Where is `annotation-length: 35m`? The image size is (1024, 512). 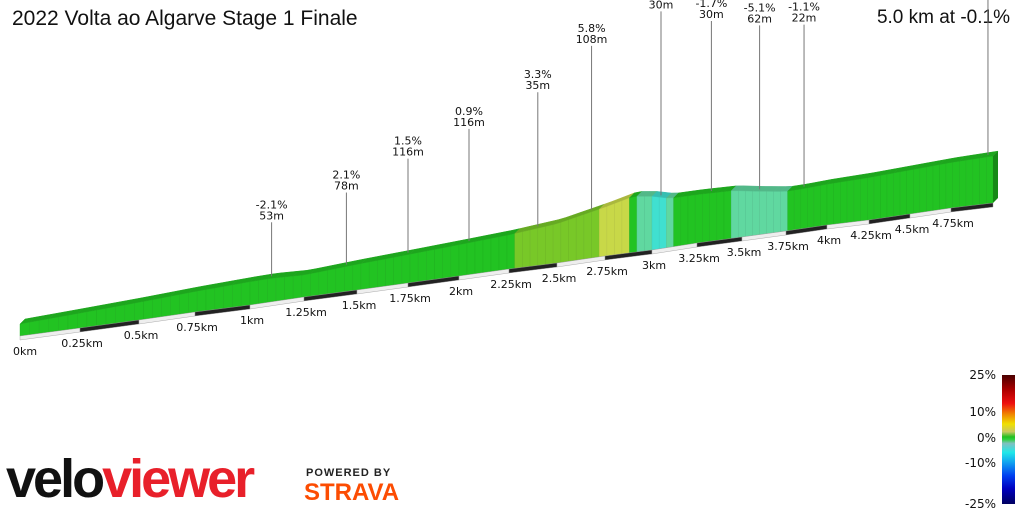
annotation-length: 35m is located at coordinates (537, 85).